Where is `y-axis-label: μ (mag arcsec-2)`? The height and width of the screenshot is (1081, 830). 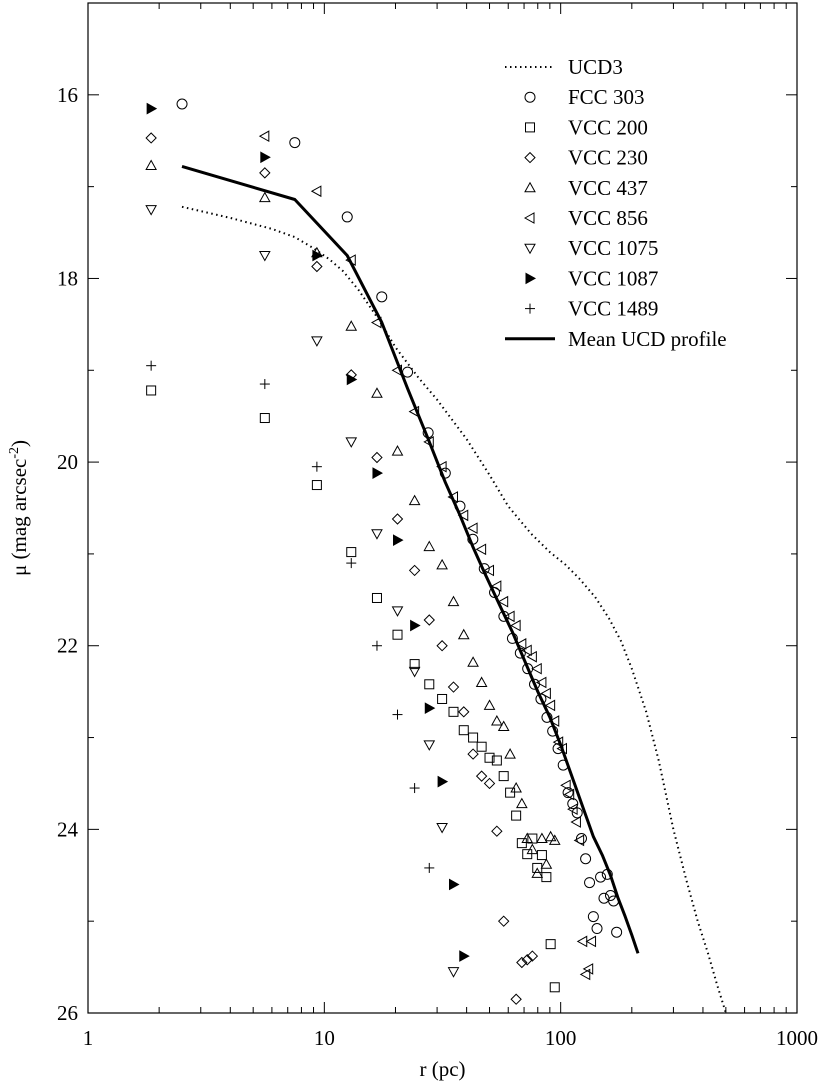 y-axis-label: μ (mag arcsec-2) is located at coordinates (19, 508).